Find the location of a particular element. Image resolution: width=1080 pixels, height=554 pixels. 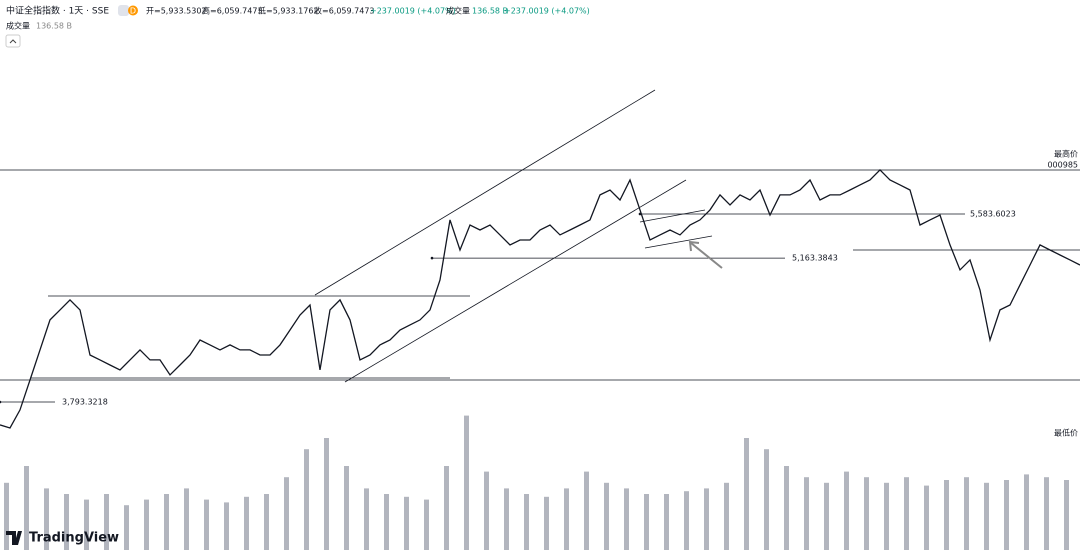

collapse-button is located at coordinates (13, 41).